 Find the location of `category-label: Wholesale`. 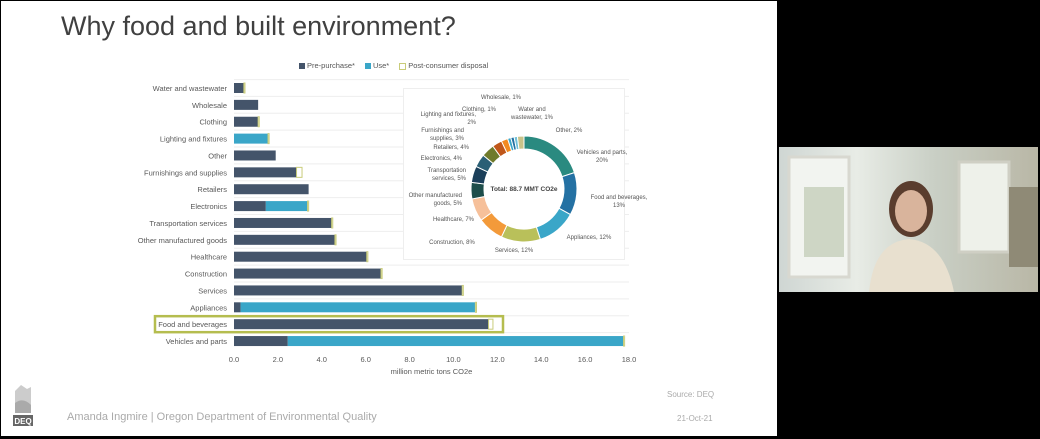

category-label: Wholesale is located at coordinates (209, 105).